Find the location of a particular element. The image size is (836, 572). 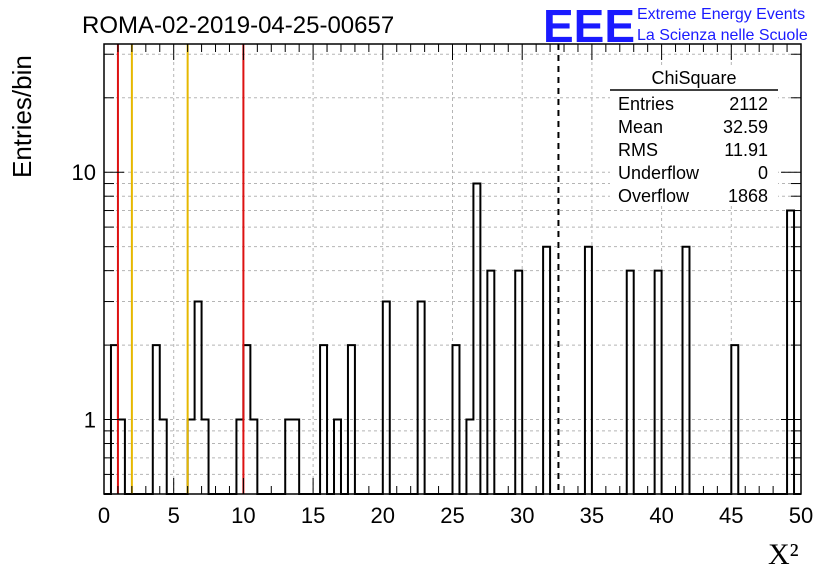

stats-value: 11.91 is located at coordinates (746, 150).